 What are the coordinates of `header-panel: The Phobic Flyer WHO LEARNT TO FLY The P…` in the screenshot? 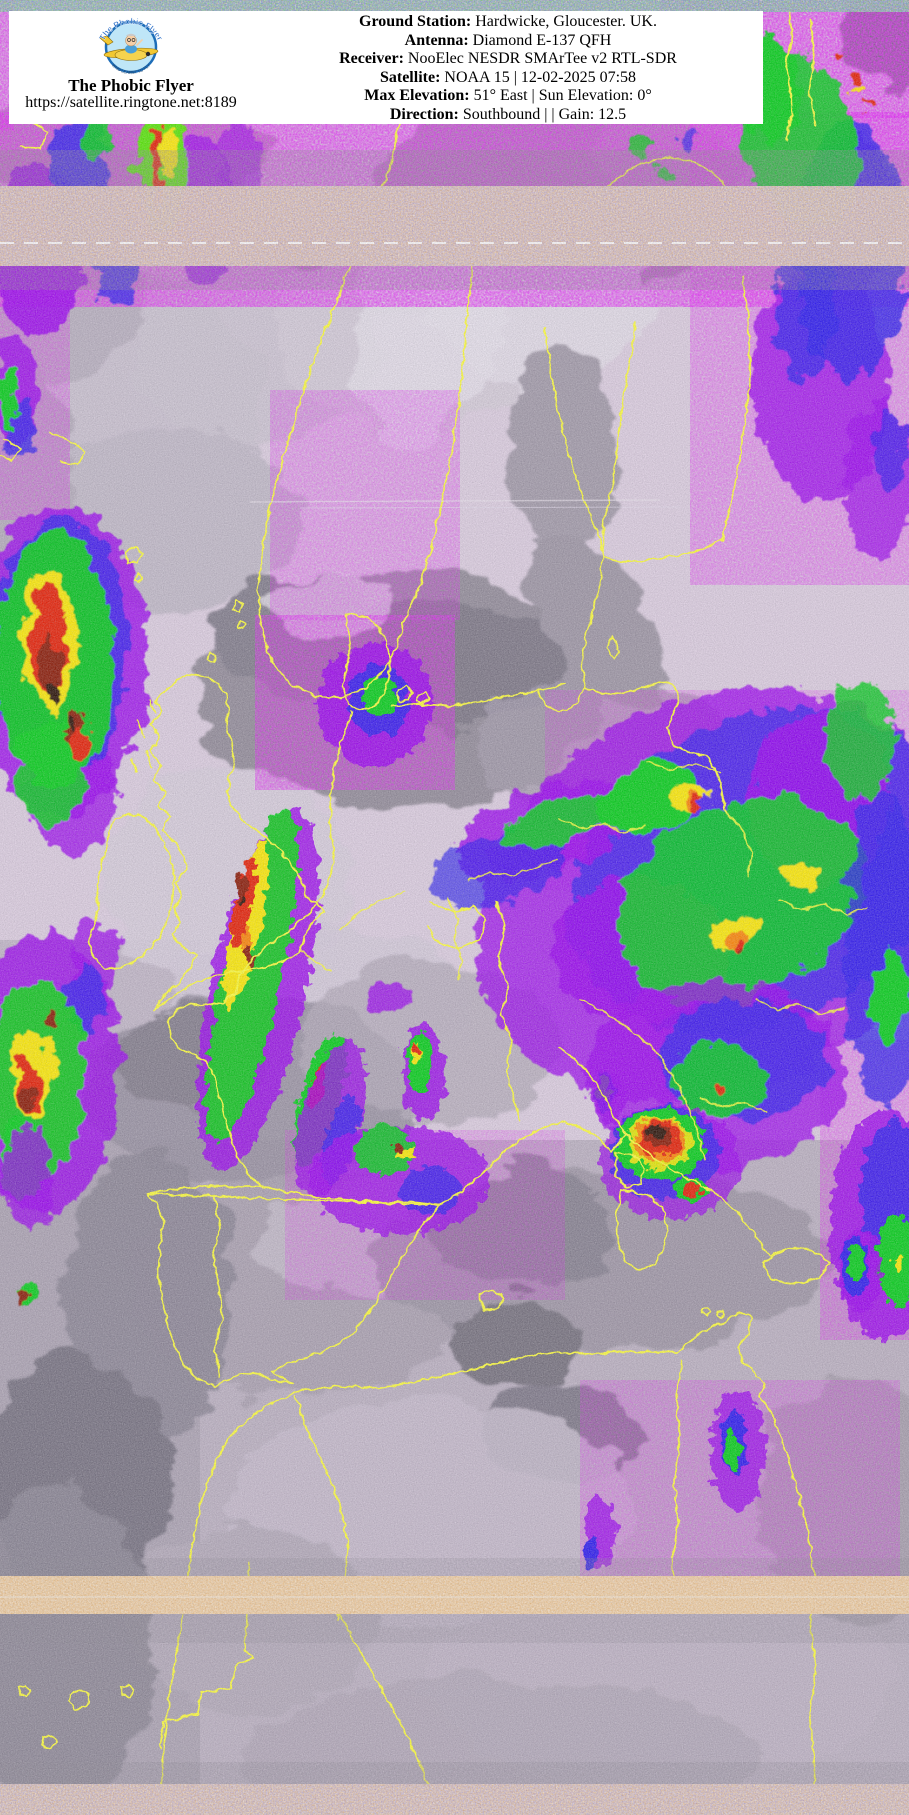 It's located at (386, 67).